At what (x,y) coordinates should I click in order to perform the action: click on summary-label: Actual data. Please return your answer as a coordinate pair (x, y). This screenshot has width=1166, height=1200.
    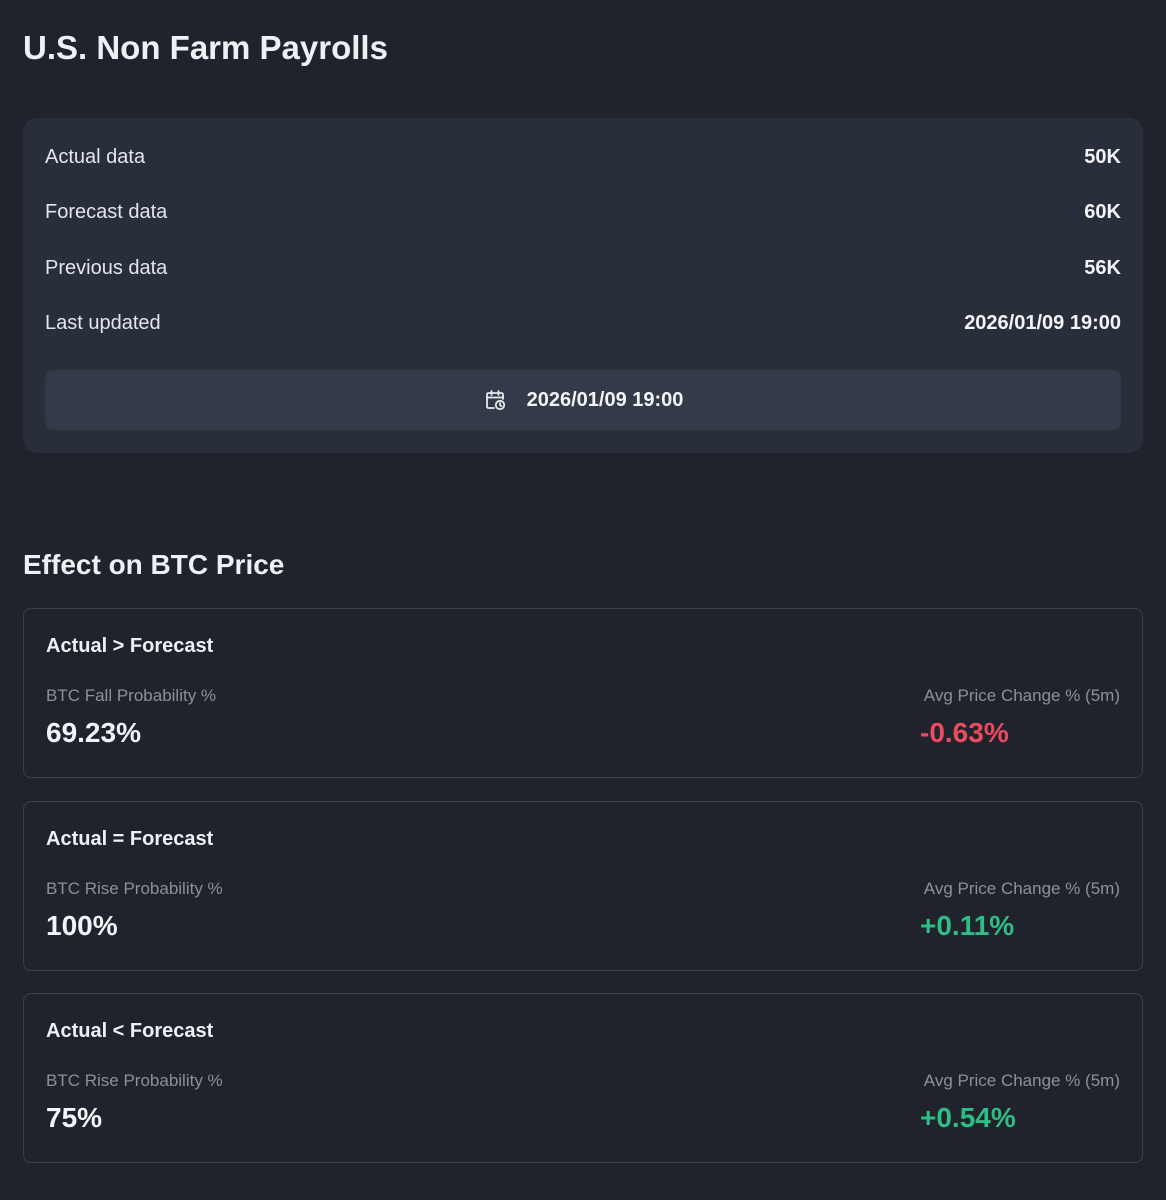
    Looking at the image, I should click on (95, 156).